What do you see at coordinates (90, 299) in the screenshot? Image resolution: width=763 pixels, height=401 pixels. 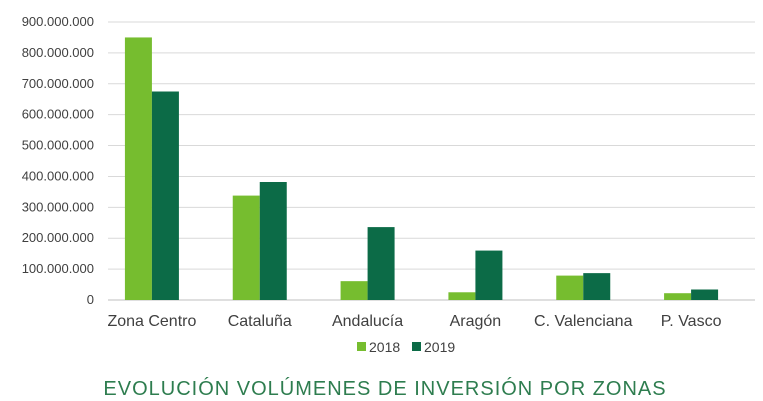 I see `y-tick-label: 0` at bounding box center [90, 299].